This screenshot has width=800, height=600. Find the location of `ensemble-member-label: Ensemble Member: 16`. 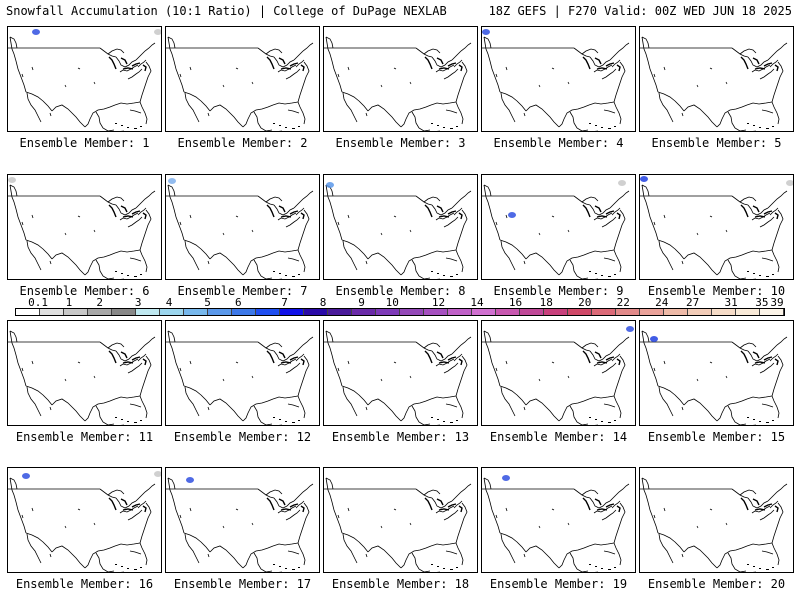

ensemble-member-label: Ensemble Member: 16 is located at coordinates (84, 584).